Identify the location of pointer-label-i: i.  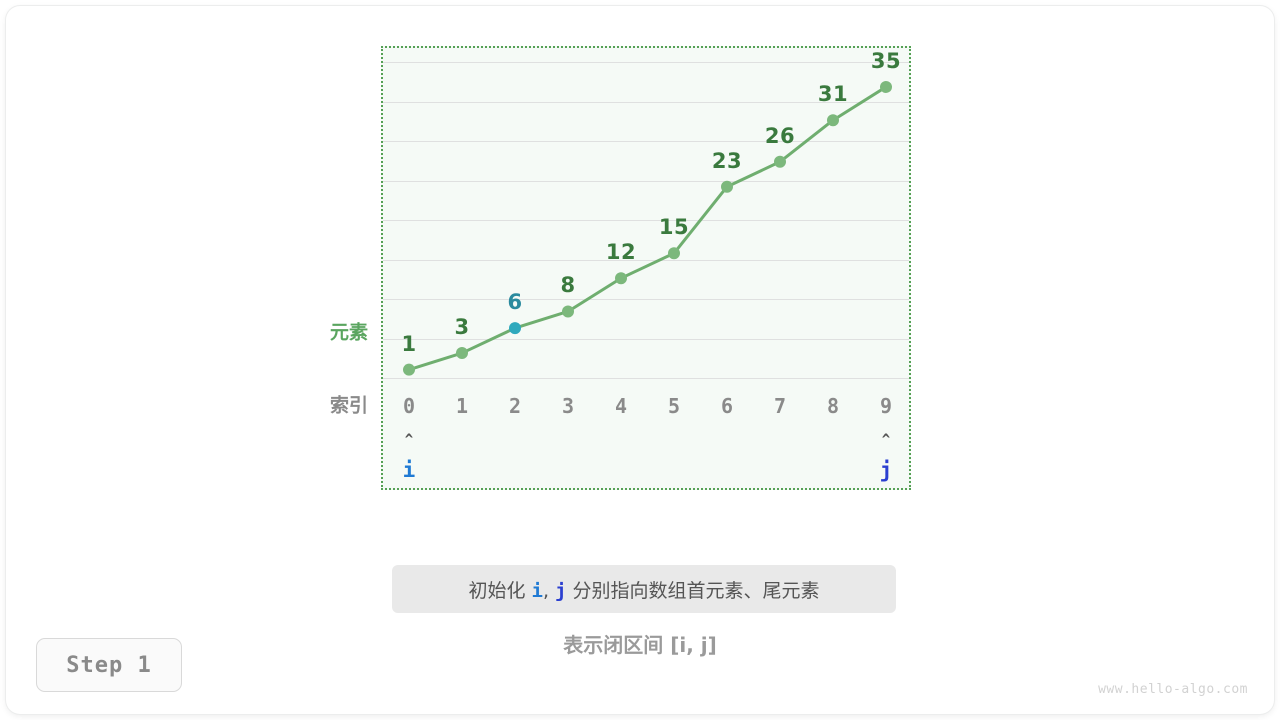
(409, 470).